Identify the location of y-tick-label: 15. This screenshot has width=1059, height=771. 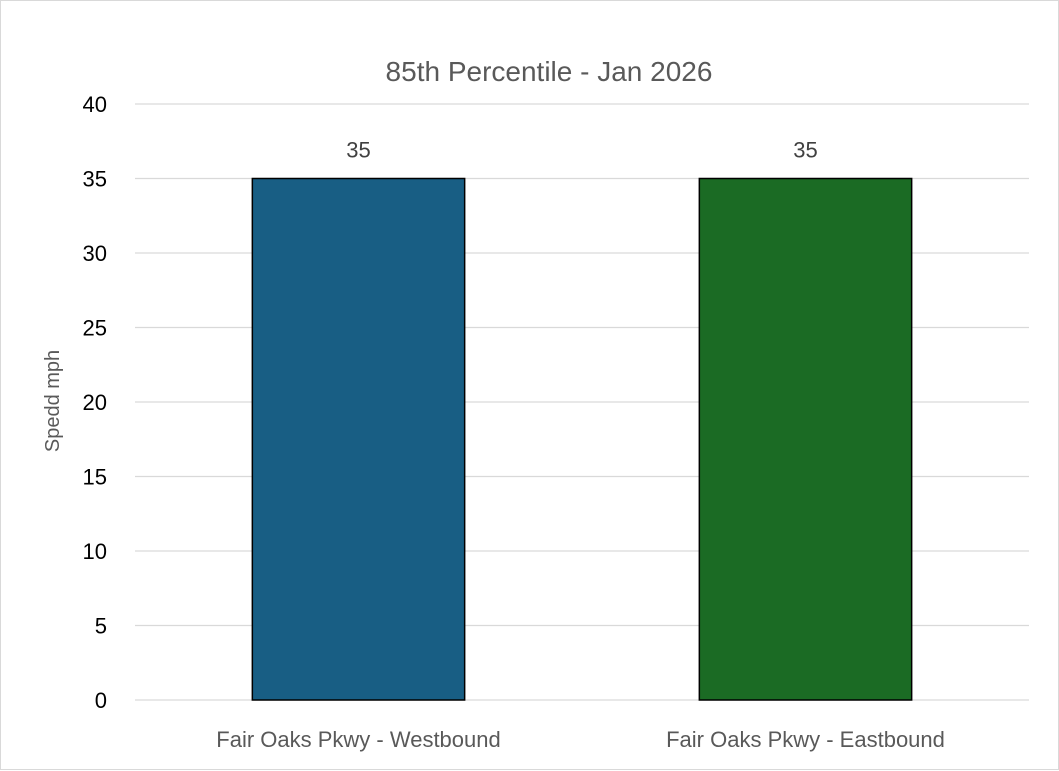
(95, 477).